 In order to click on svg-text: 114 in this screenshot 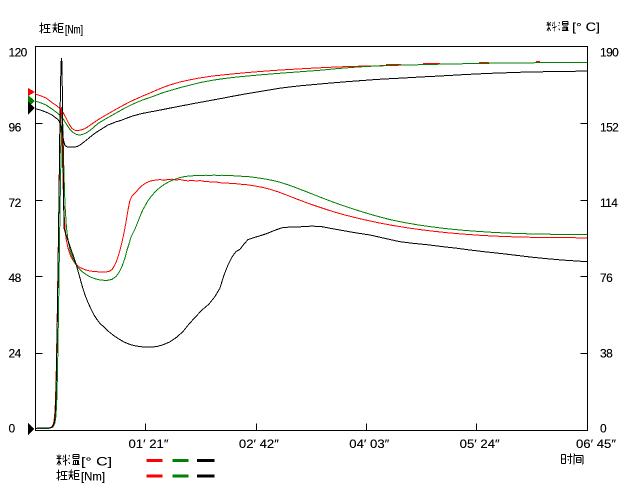, I will do `click(609, 203)`.